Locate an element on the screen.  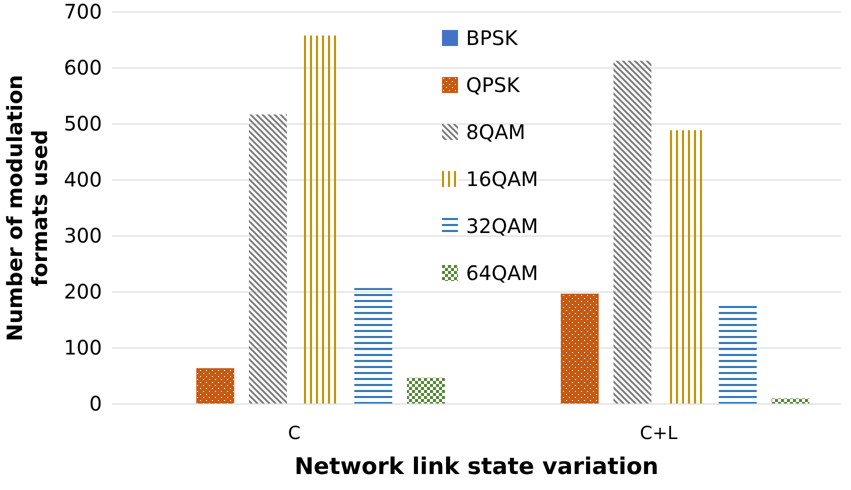
x-tick-label: C+L is located at coordinates (659, 433).